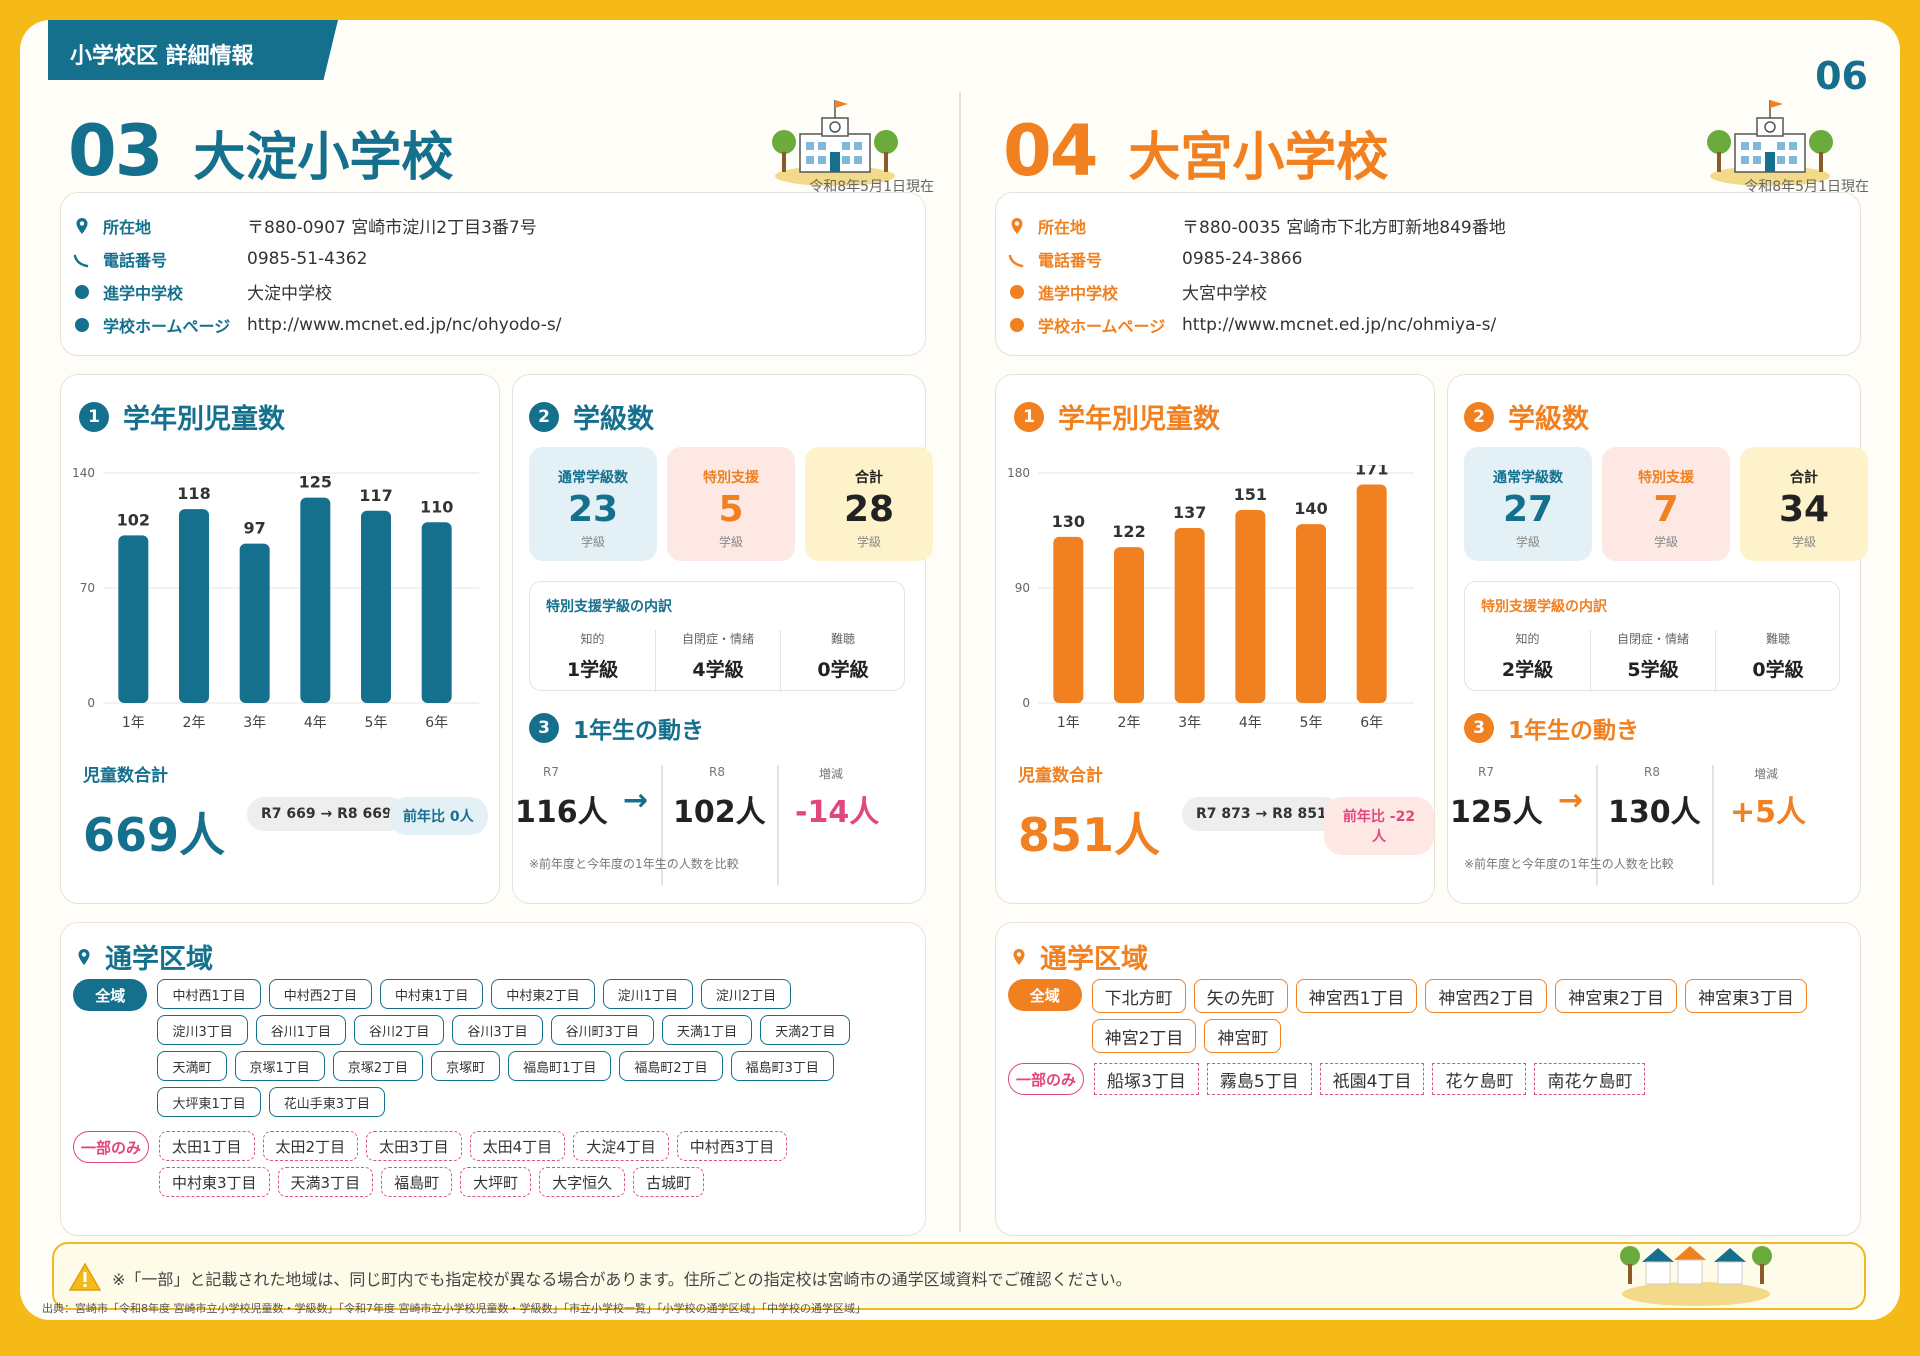  I want to click on regular-class-tile: 通常学級数 23 学級, so click(593, 504).